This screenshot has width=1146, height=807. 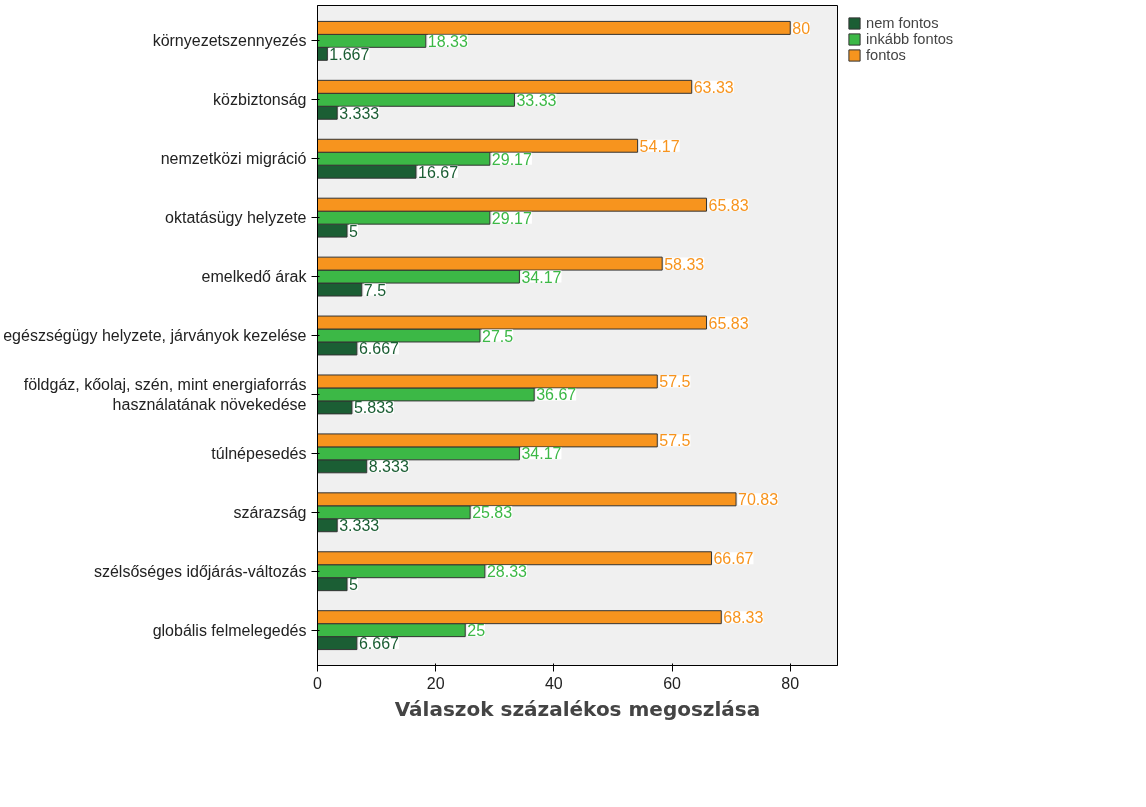 What do you see at coordinates (492, 513) in the screenshot?
I see `data-label: 25.83` at bounding box center [492, 513].